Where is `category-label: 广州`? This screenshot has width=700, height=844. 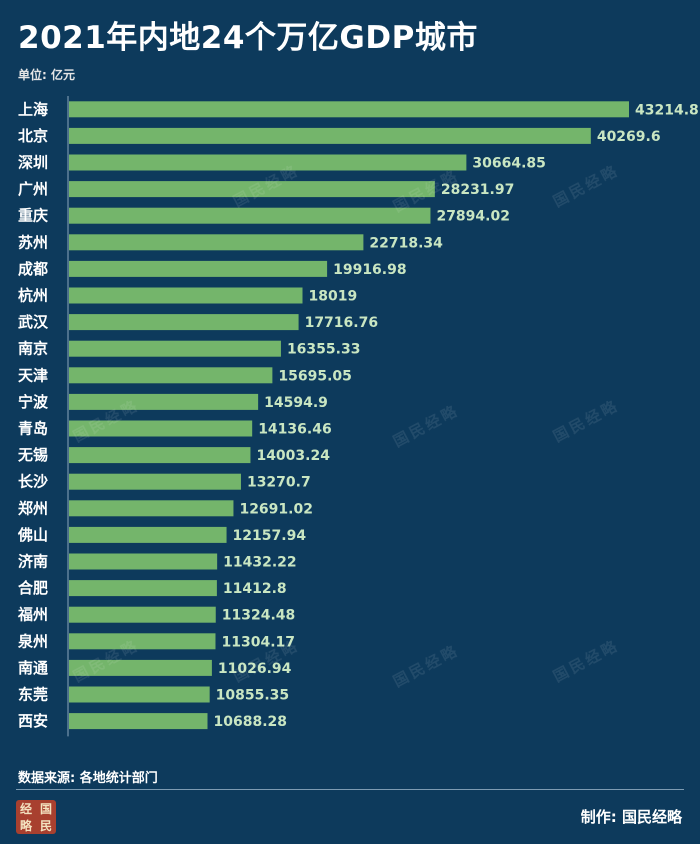 category-label: 广州 is located at coordinates (33, 189).